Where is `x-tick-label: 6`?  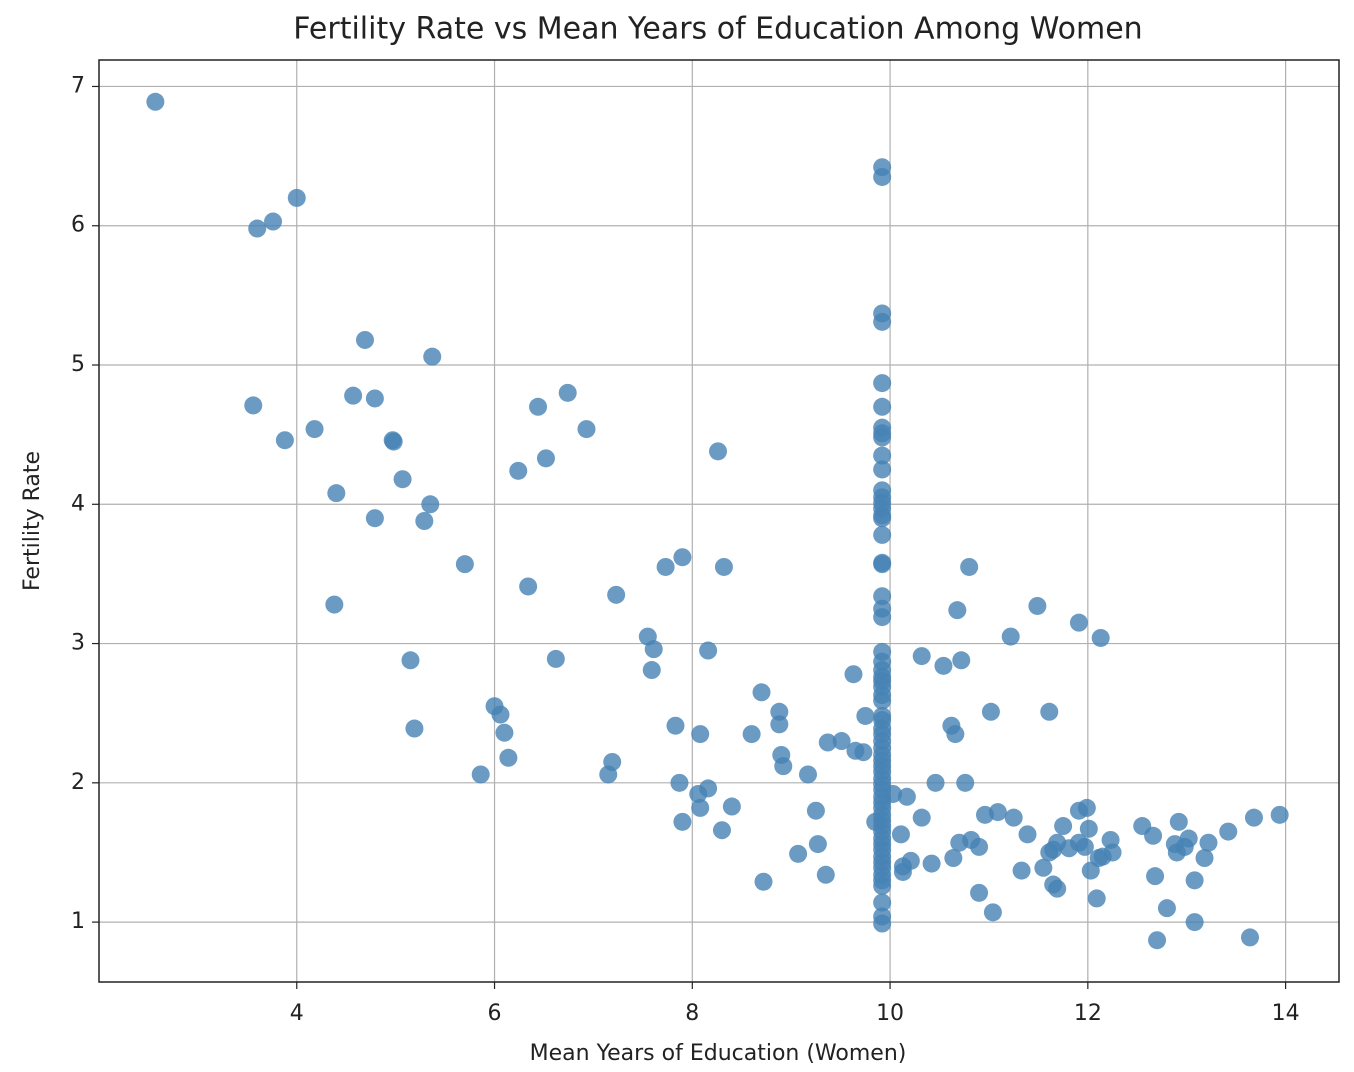
x-tick-label: 6 is located at coordinates (495, 1013).